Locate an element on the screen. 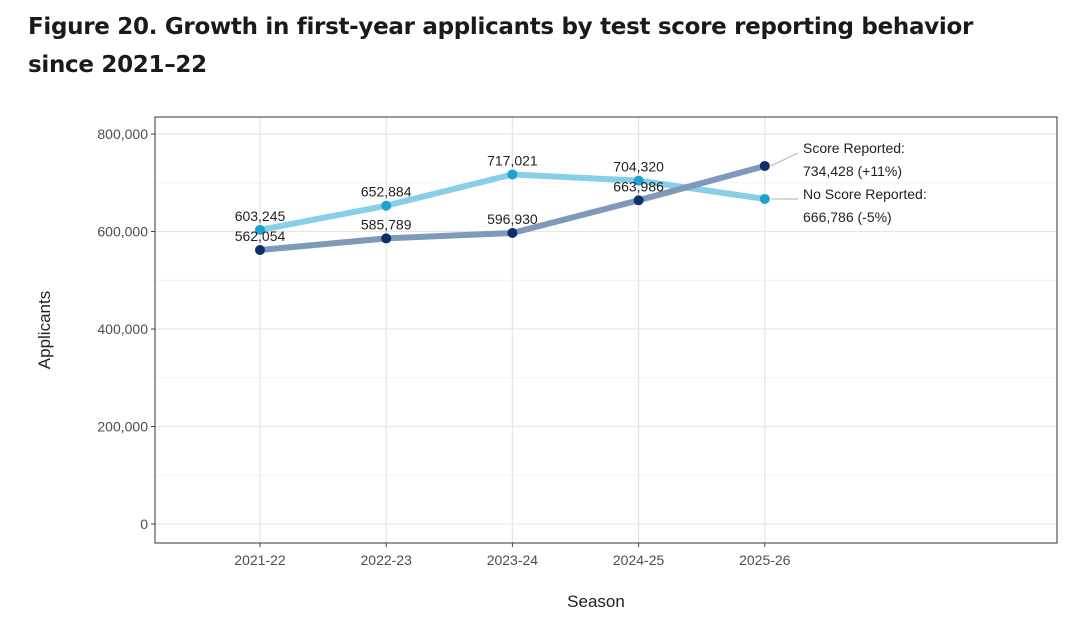 The image size is (1080, 623). y-axis-label: Applicants is located at coordinates (44, 330).